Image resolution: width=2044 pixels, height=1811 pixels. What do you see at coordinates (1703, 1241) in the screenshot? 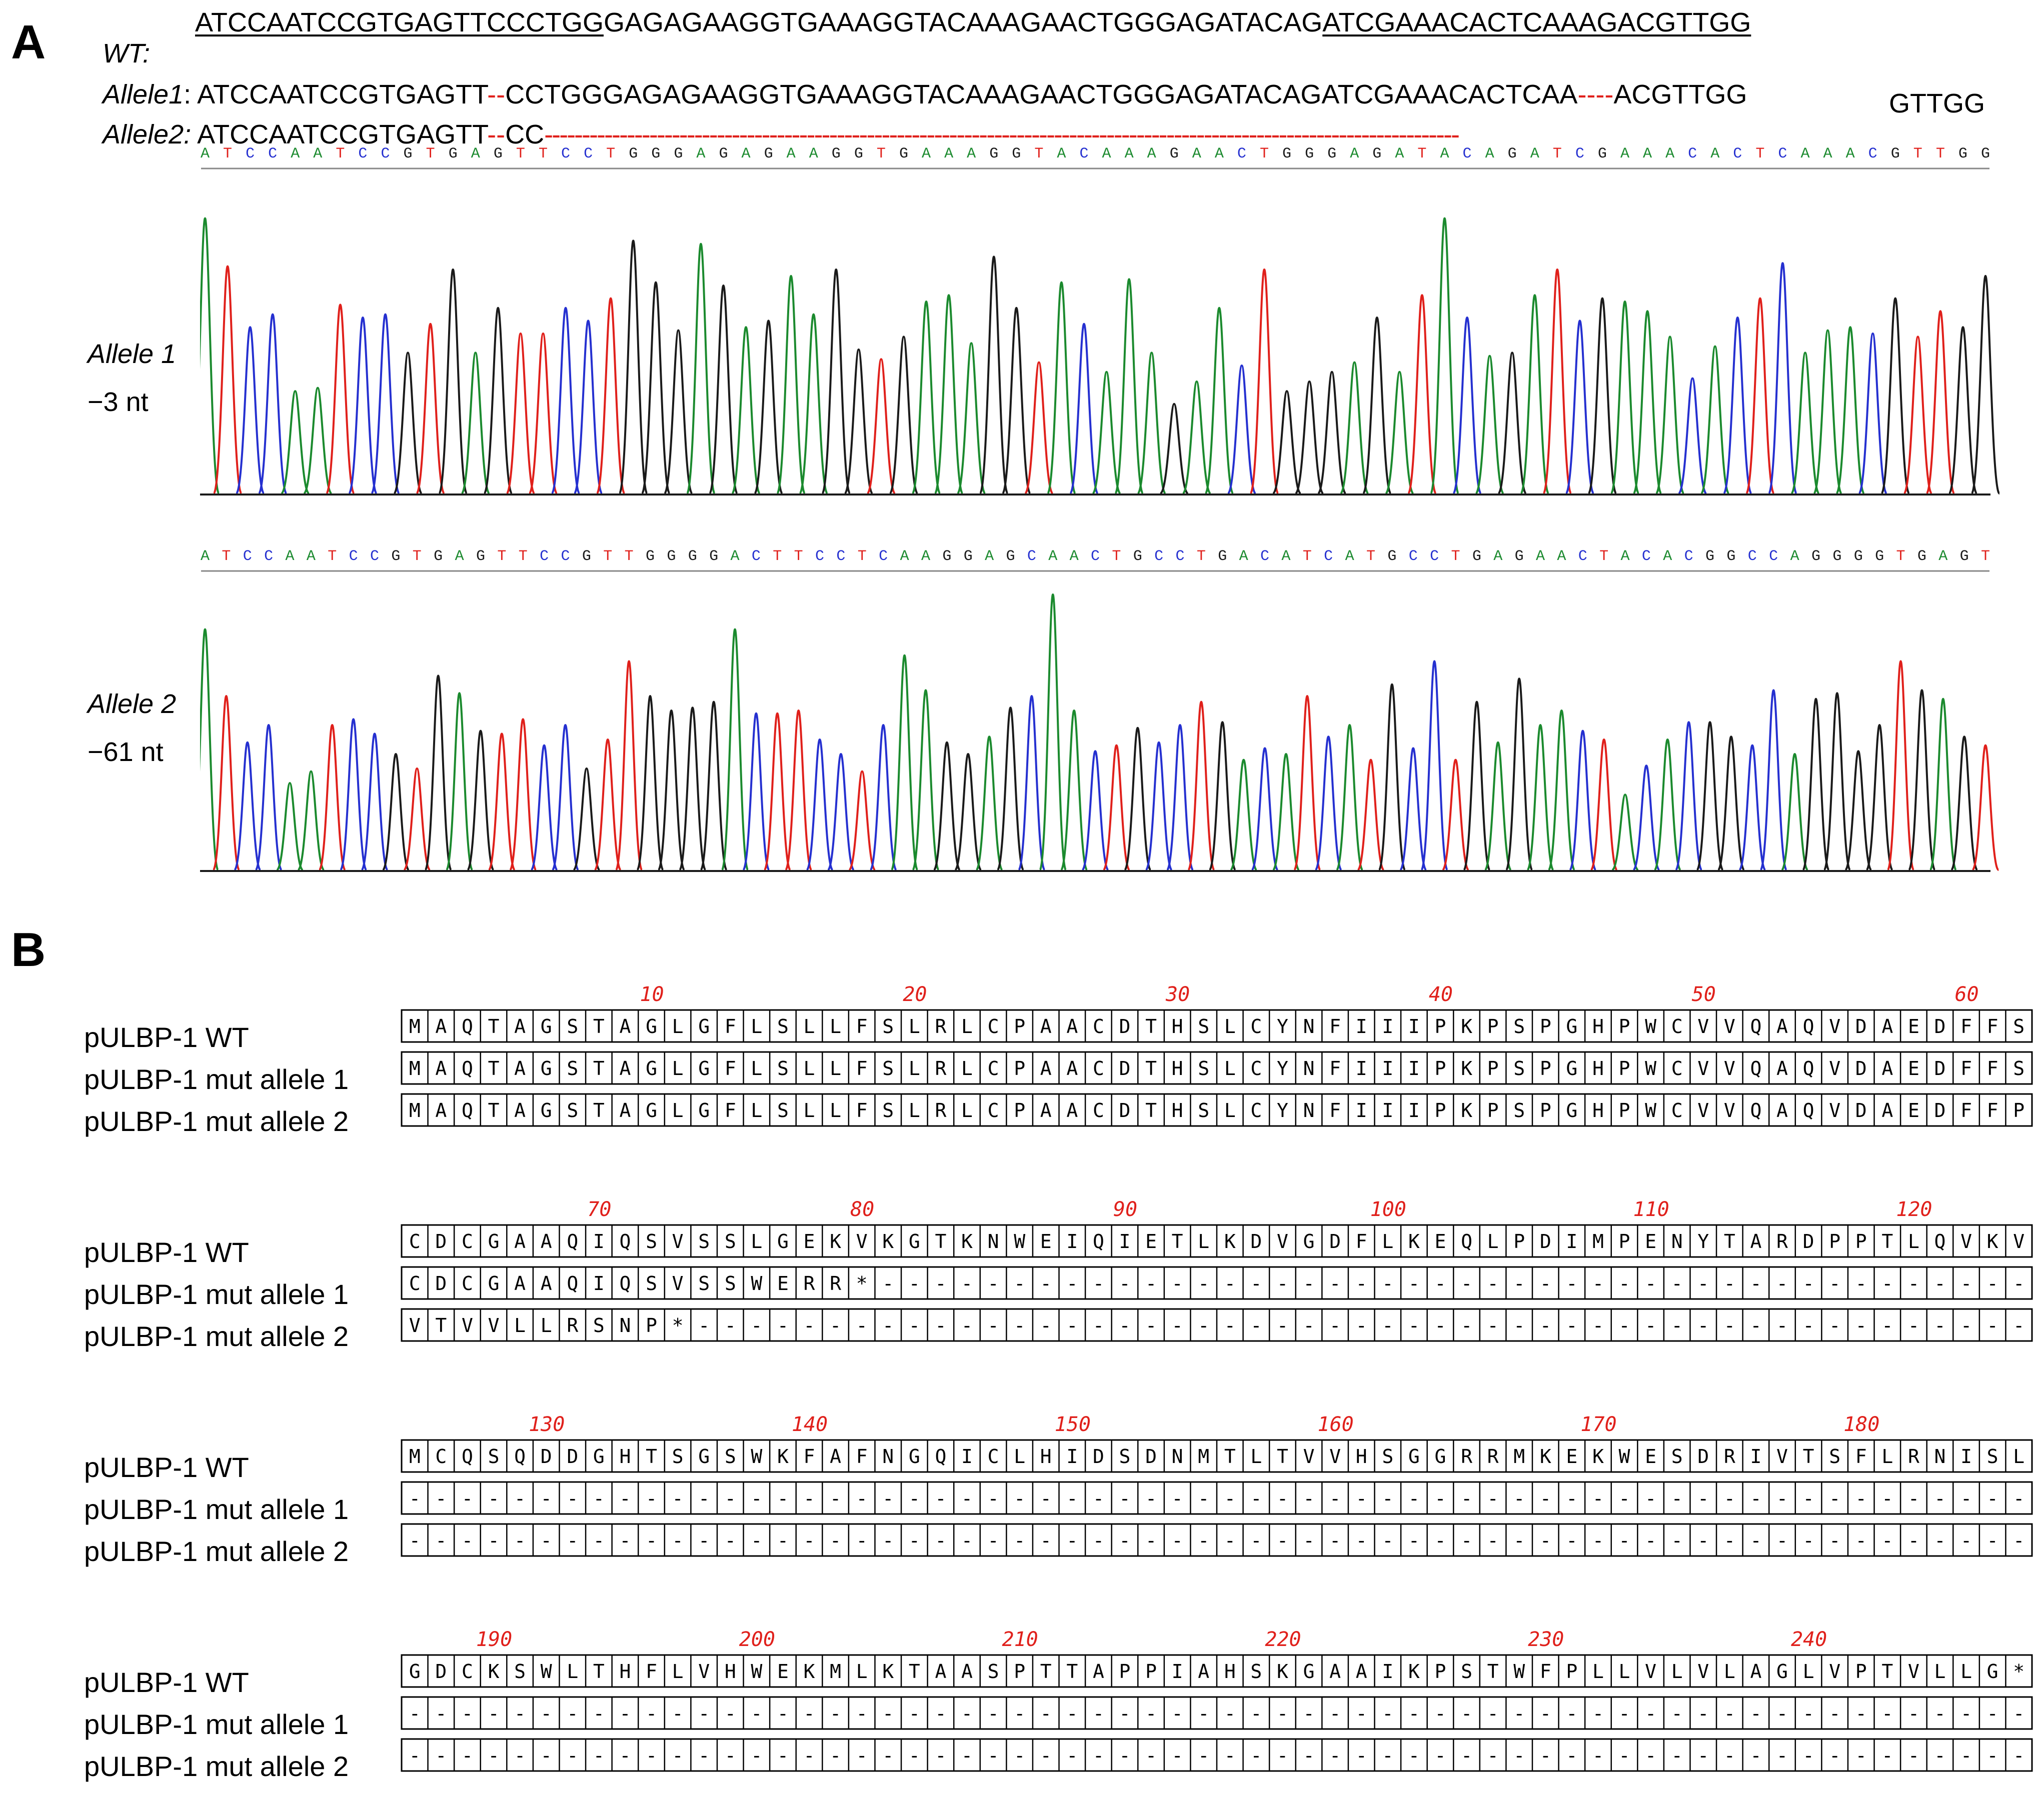
I see `residue: Y` at bounding box center [1703, 1241].